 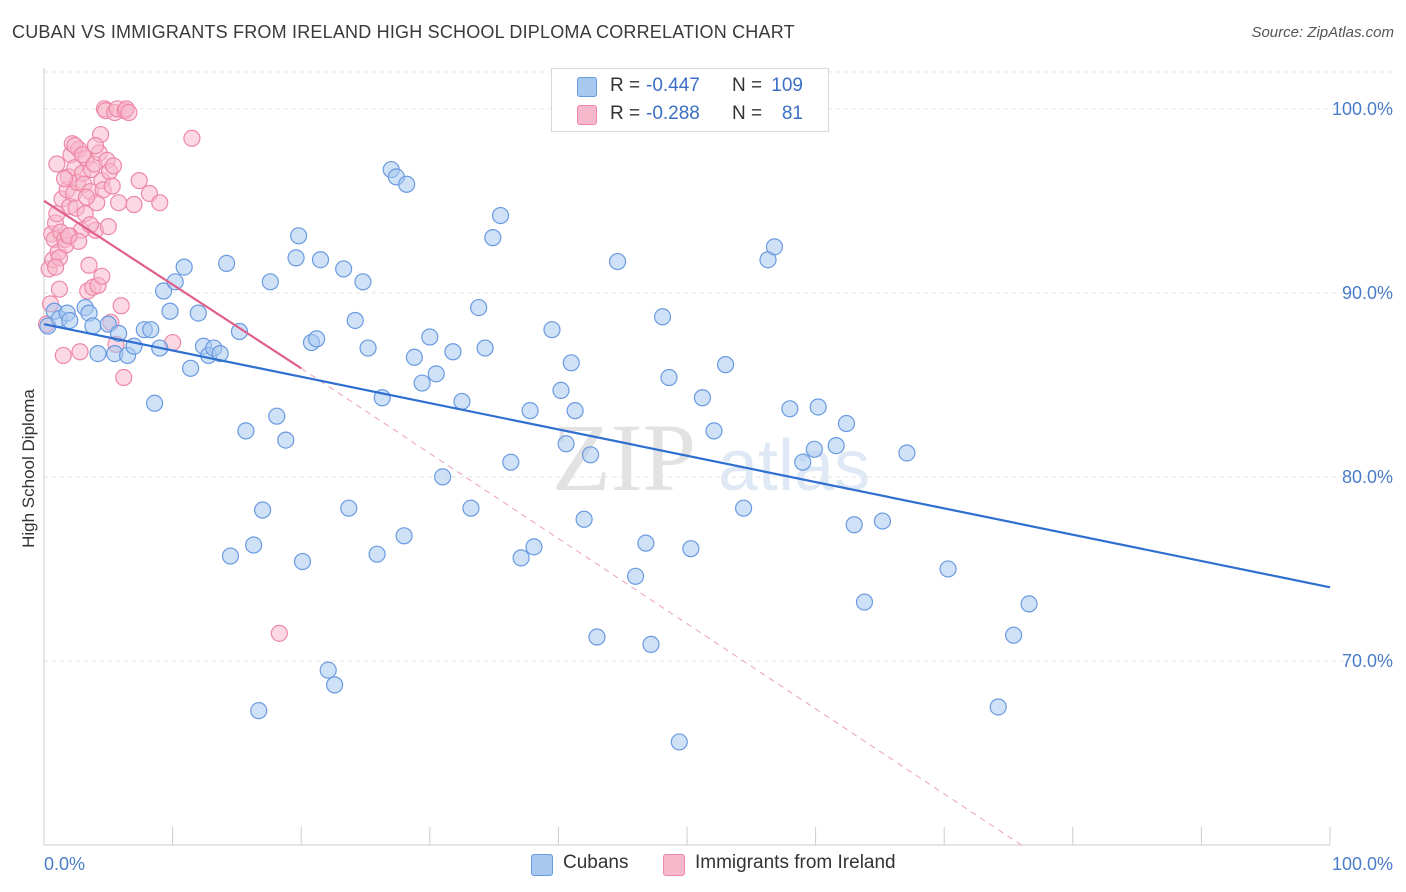 I want to click on watermark-zip: ZIP, so click(x=624, y=457).